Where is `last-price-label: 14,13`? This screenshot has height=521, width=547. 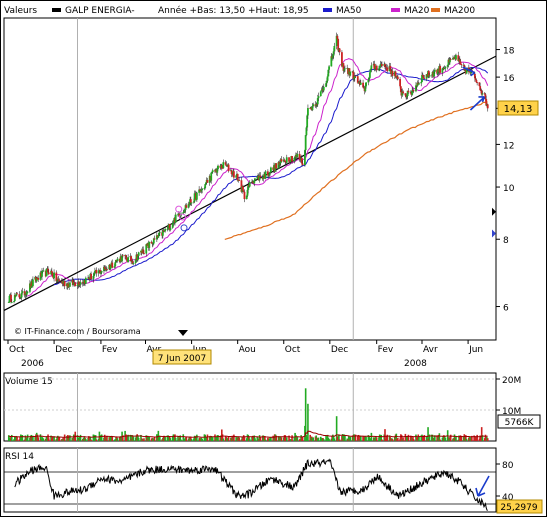 last-price-label: 14,13 is located at coordinates (518, 109).